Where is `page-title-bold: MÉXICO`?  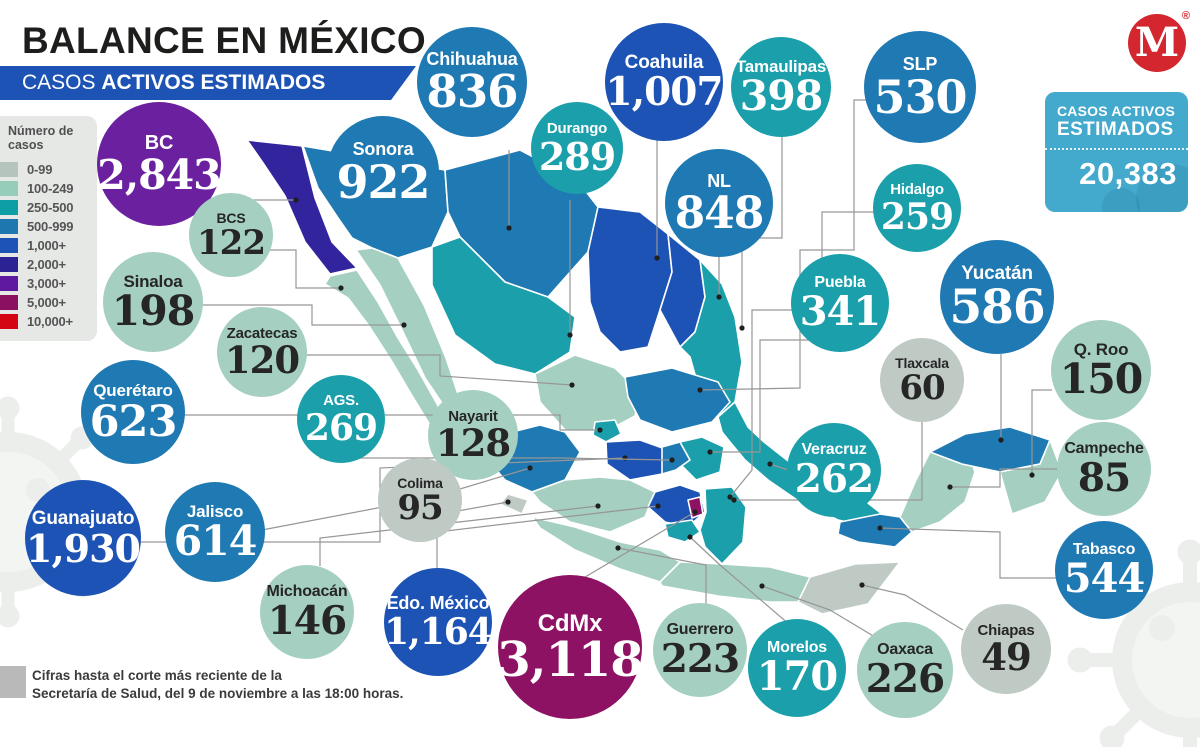
page-title-bold: MÉXICO is located at coordinates (352, 40).